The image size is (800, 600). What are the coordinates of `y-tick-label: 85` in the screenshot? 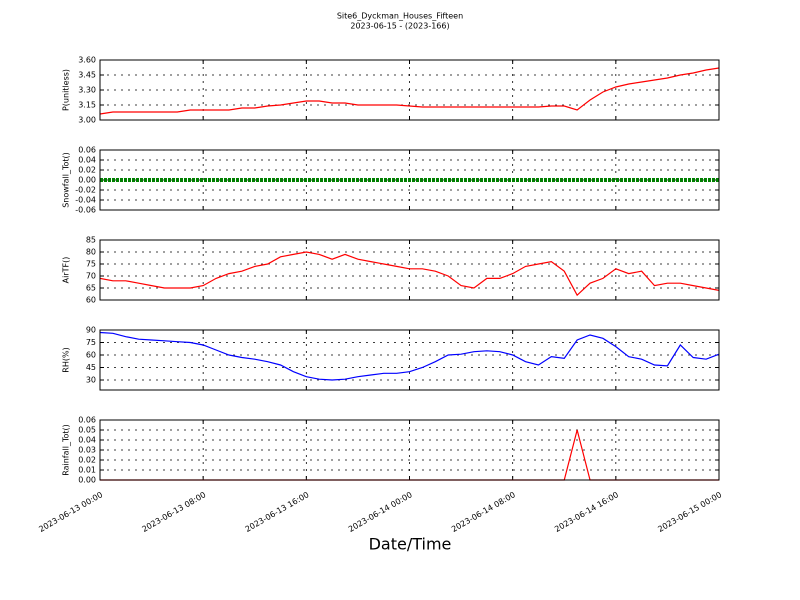 It's located at (91, 240).